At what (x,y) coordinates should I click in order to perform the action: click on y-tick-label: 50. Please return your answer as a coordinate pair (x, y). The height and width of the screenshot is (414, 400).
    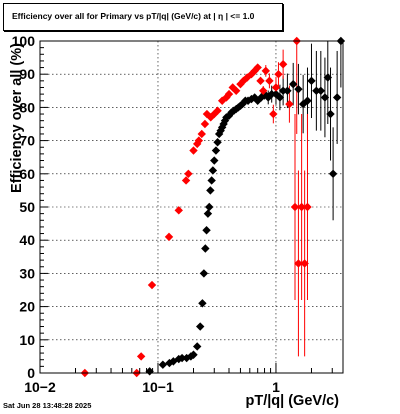
    Looking at the image, I should click on (27, 207).